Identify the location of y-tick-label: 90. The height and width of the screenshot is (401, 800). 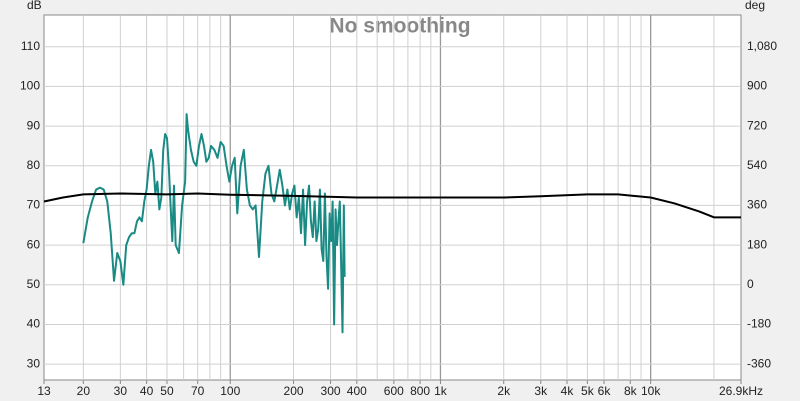
(34, 125).